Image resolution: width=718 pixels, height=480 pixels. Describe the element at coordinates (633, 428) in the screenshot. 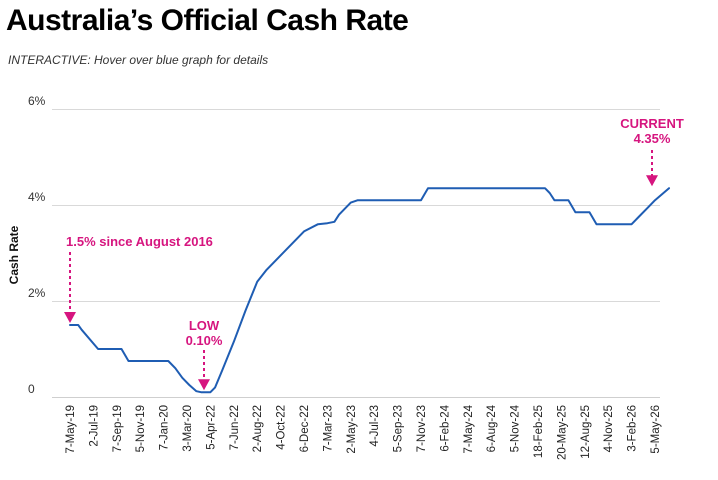

I see `x-tick-label: 3-Feb-26` at that location.